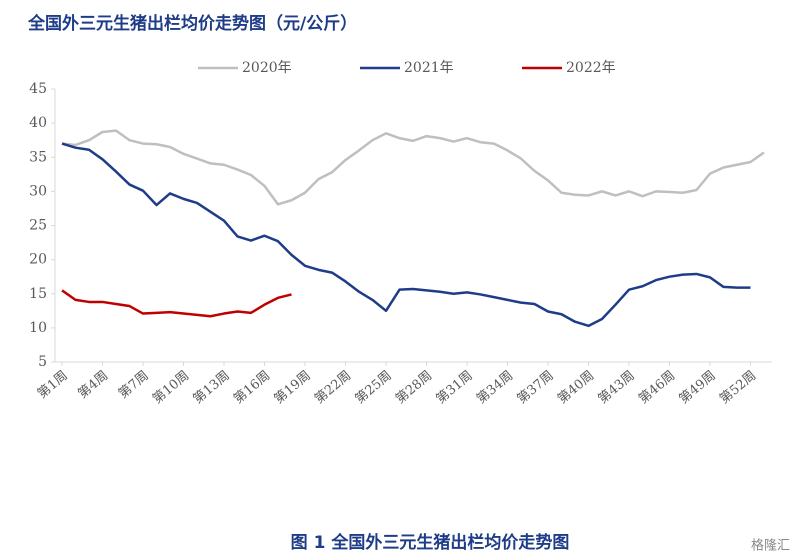  Describe the element at coordinates (430, 542) in the screenshot. I see `caption: 图 1 全国外三元生猪出栏均价走势图` at that location.